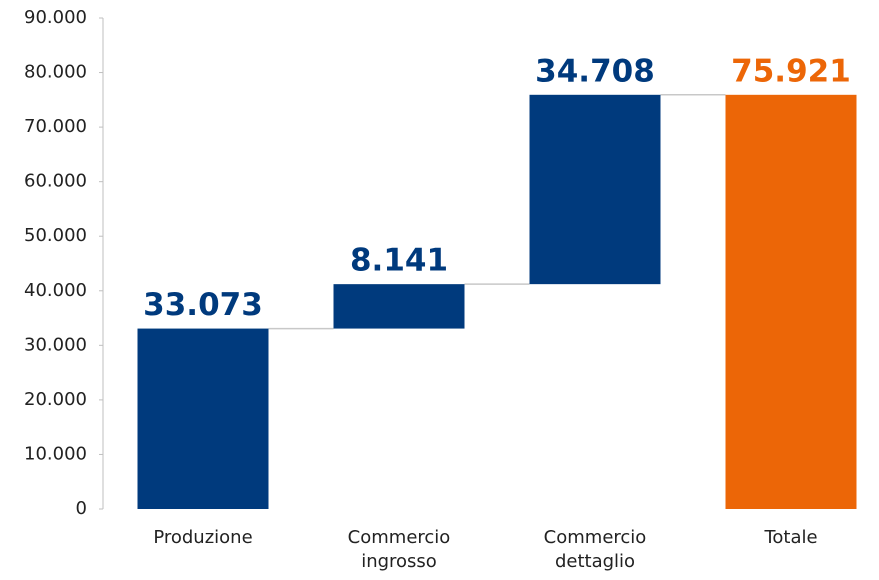  I want to click on value-label: 75.921, so click(791, 71).